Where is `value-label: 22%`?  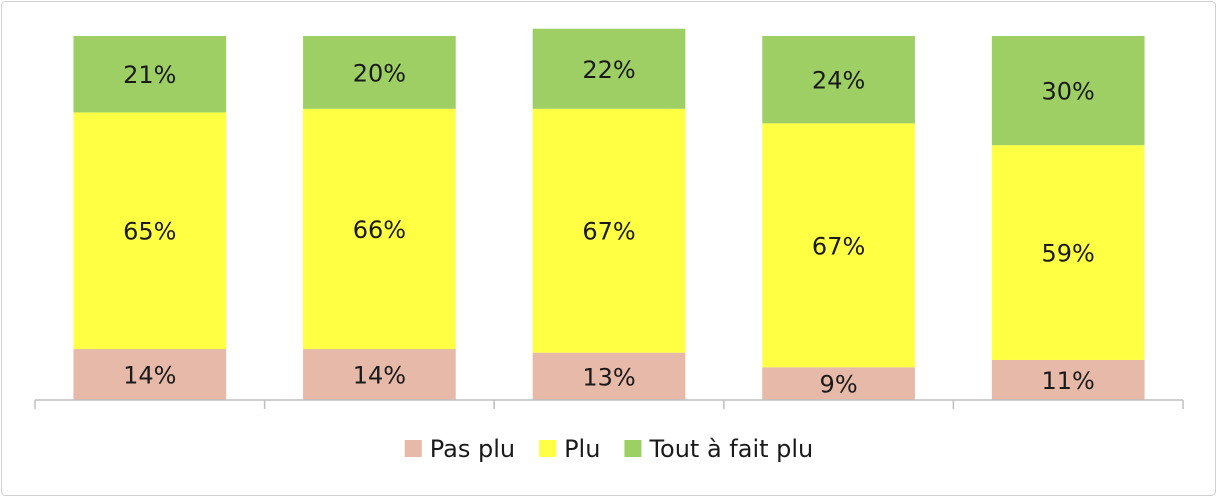
value-label: 22% is located at coordinates (608, 70).